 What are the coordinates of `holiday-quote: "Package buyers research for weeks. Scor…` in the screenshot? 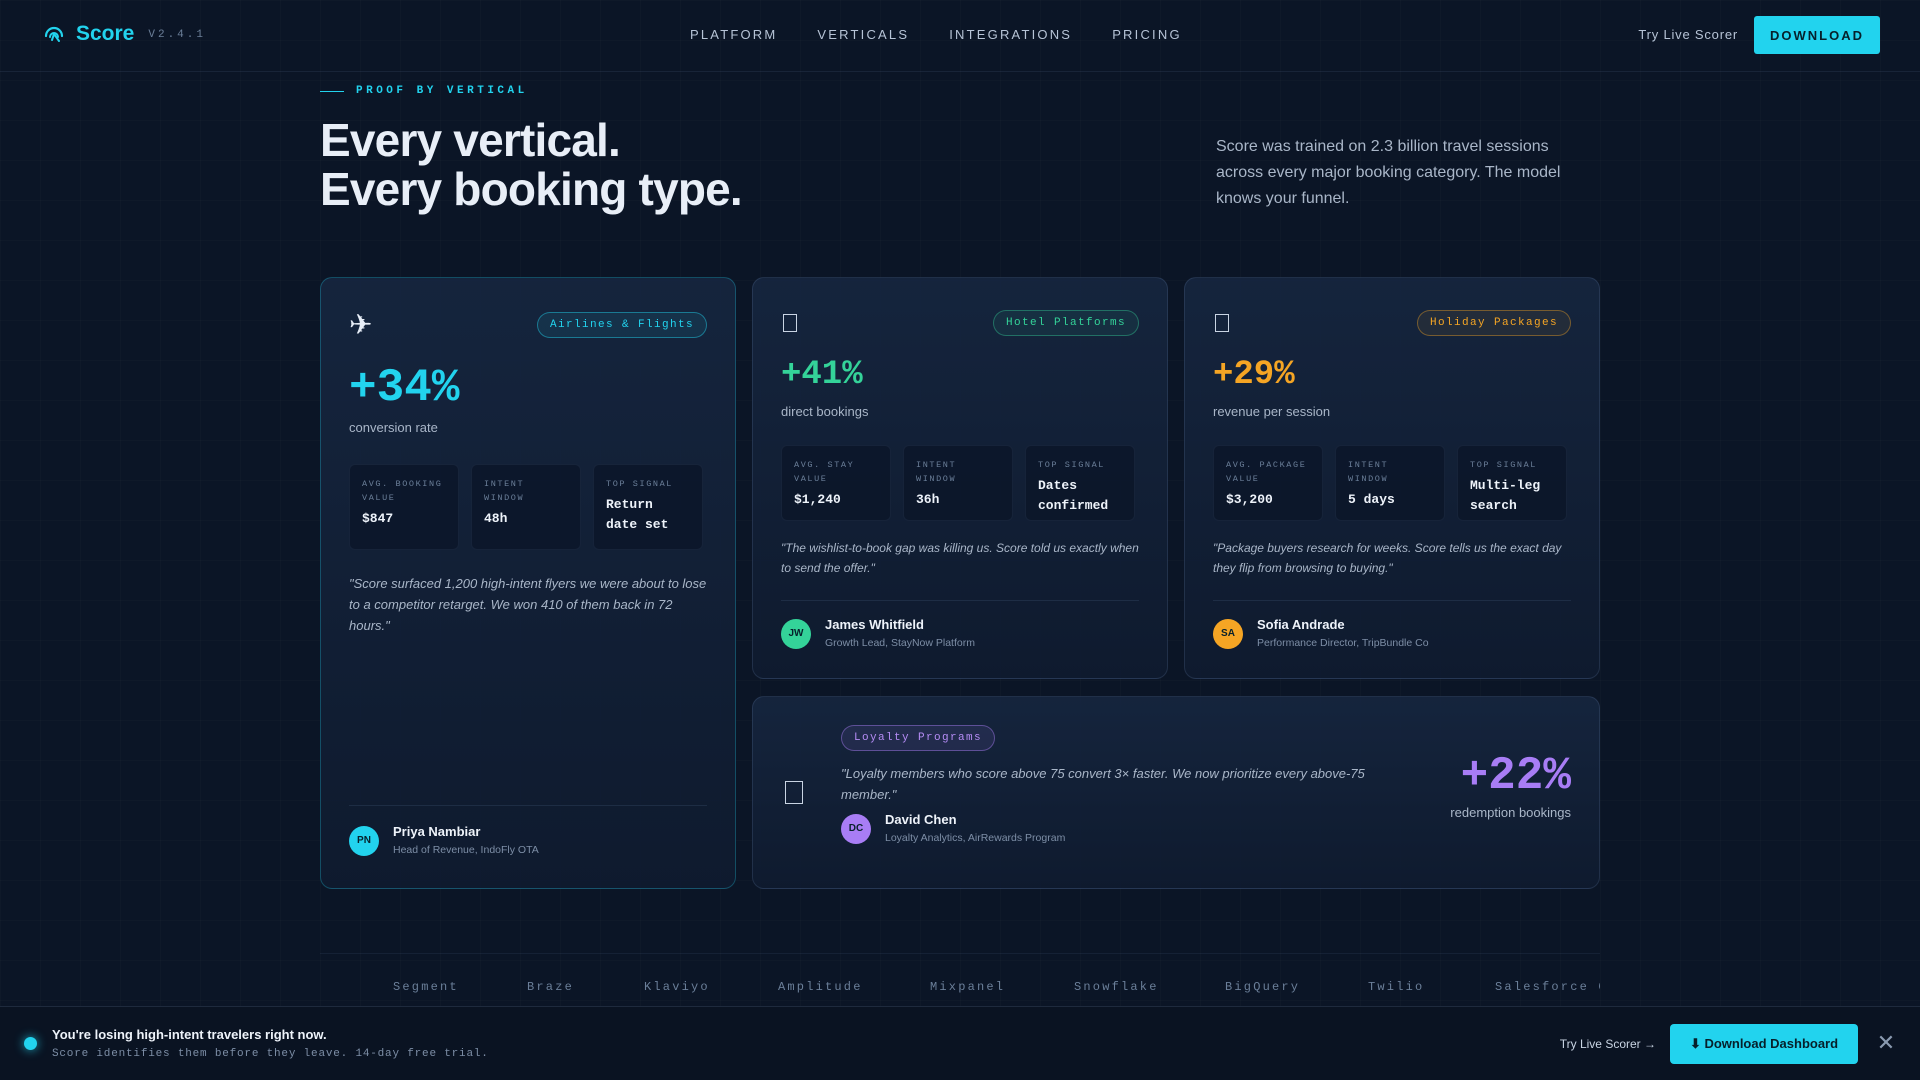 It's located at (1387, 558).